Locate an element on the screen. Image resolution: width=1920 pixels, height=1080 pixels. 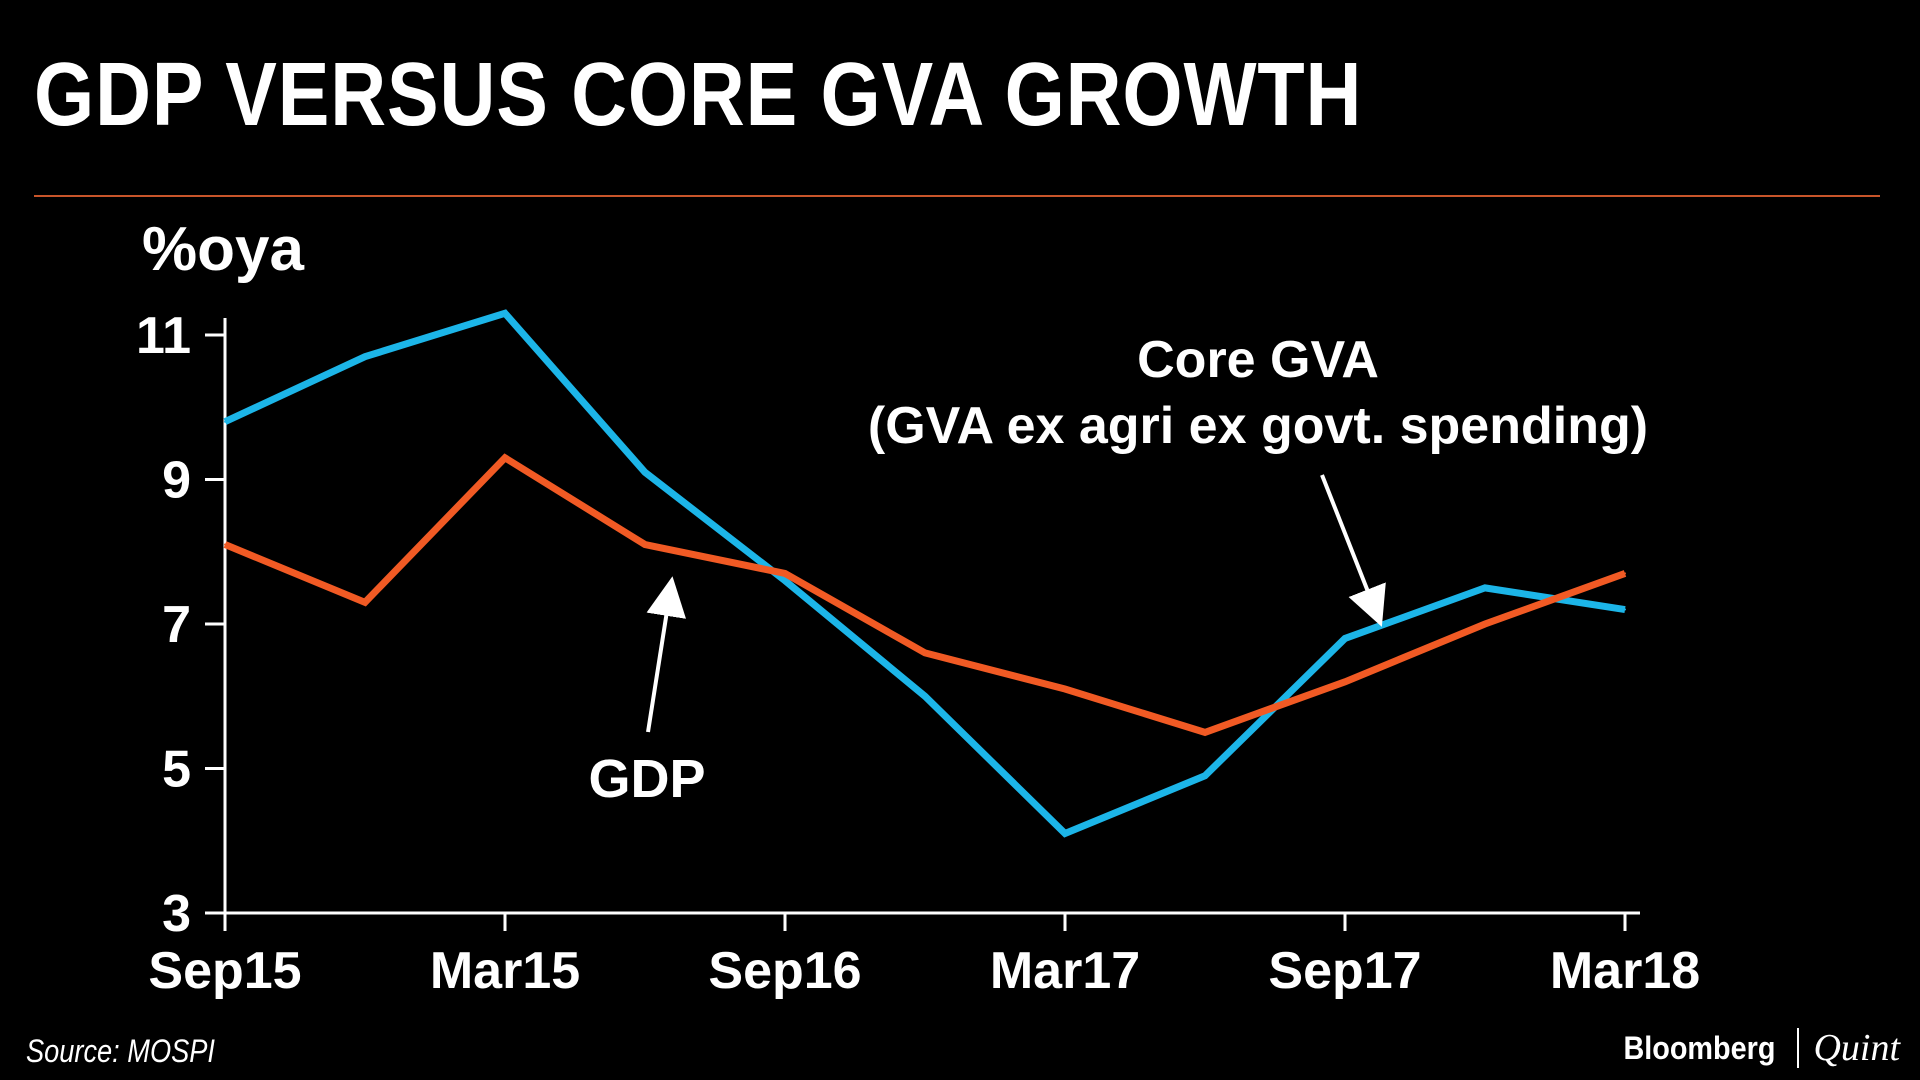
core-gva-sublabel: (GVA ex agri ex govt. spending) is located at coordinates (1258, 426).